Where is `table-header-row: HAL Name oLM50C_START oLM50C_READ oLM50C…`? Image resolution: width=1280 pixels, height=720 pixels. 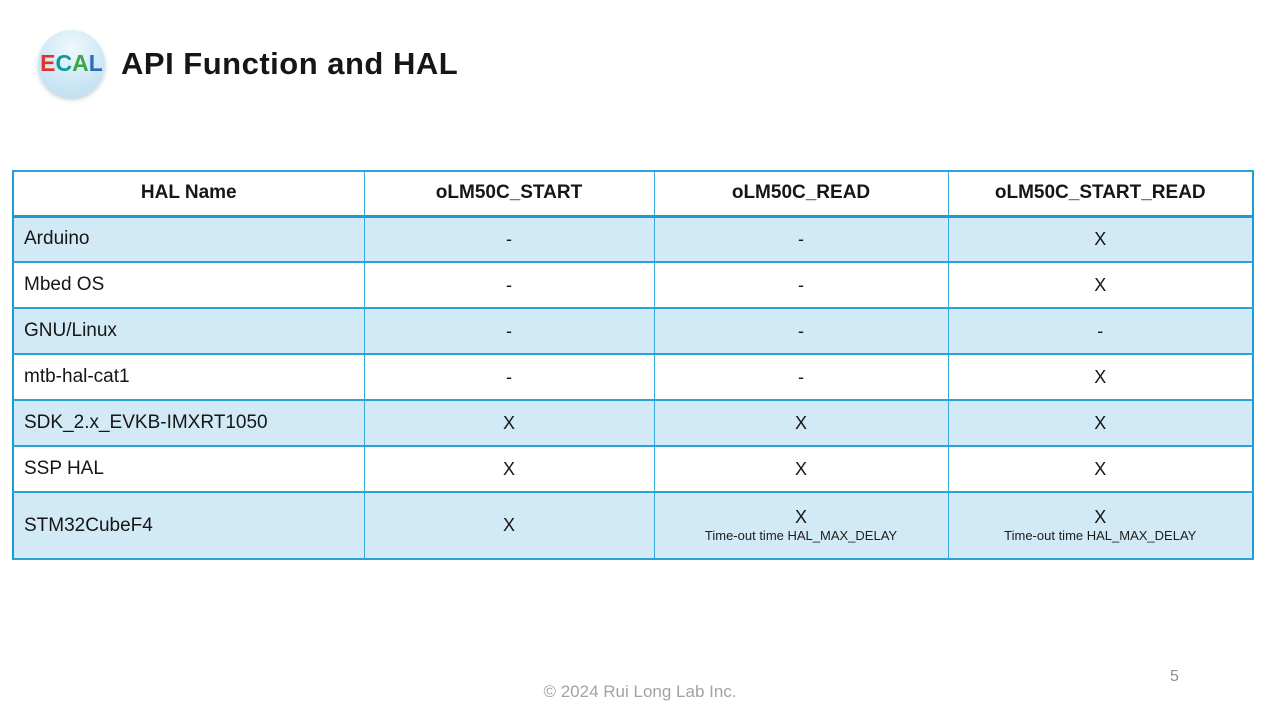 table-header-row: HAL Name oLM50C_START oLM50C_READ oLM50C… is located at coordinates (633, 194).